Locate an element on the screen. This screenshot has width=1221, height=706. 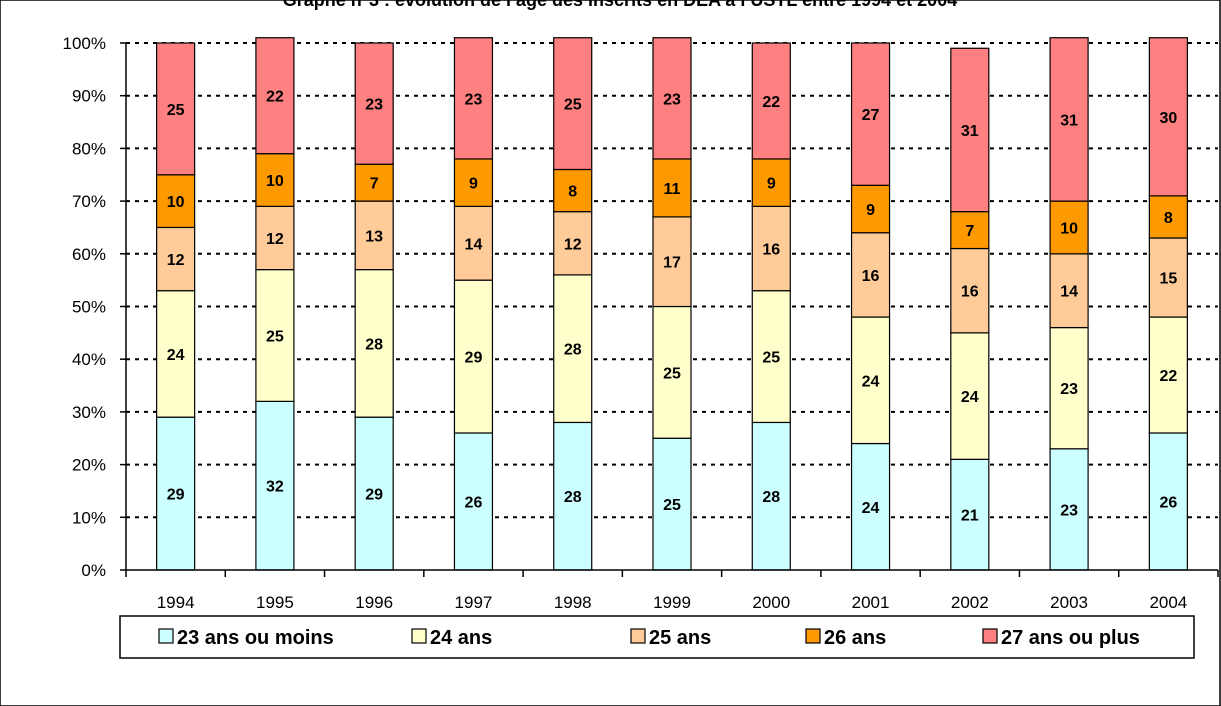
data-label: 29 is located at coordinates (474, 358).